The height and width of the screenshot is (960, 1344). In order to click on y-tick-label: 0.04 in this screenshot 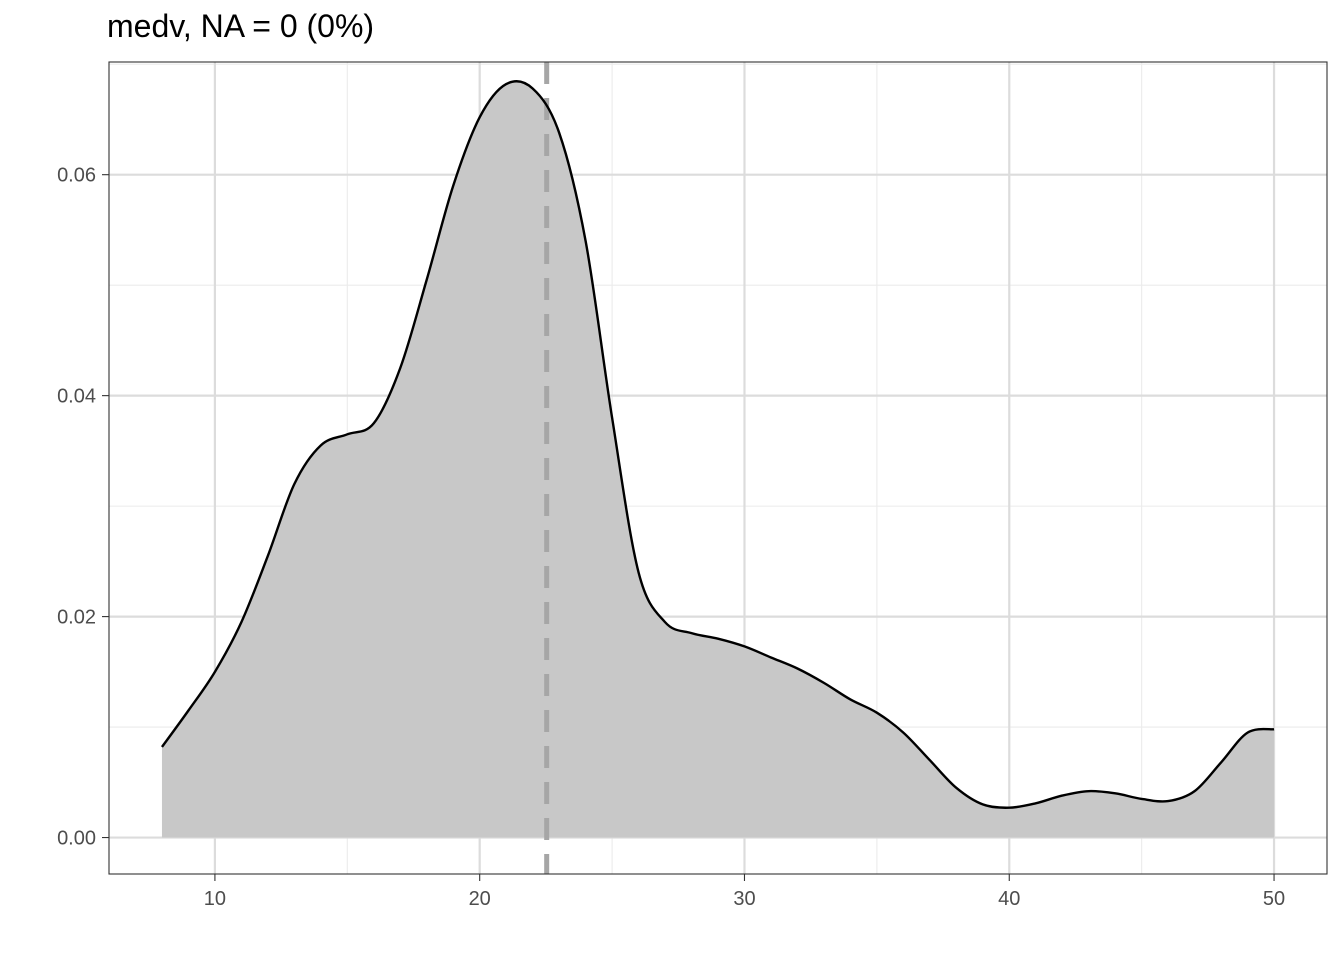, I will do `click(76, 397)`.